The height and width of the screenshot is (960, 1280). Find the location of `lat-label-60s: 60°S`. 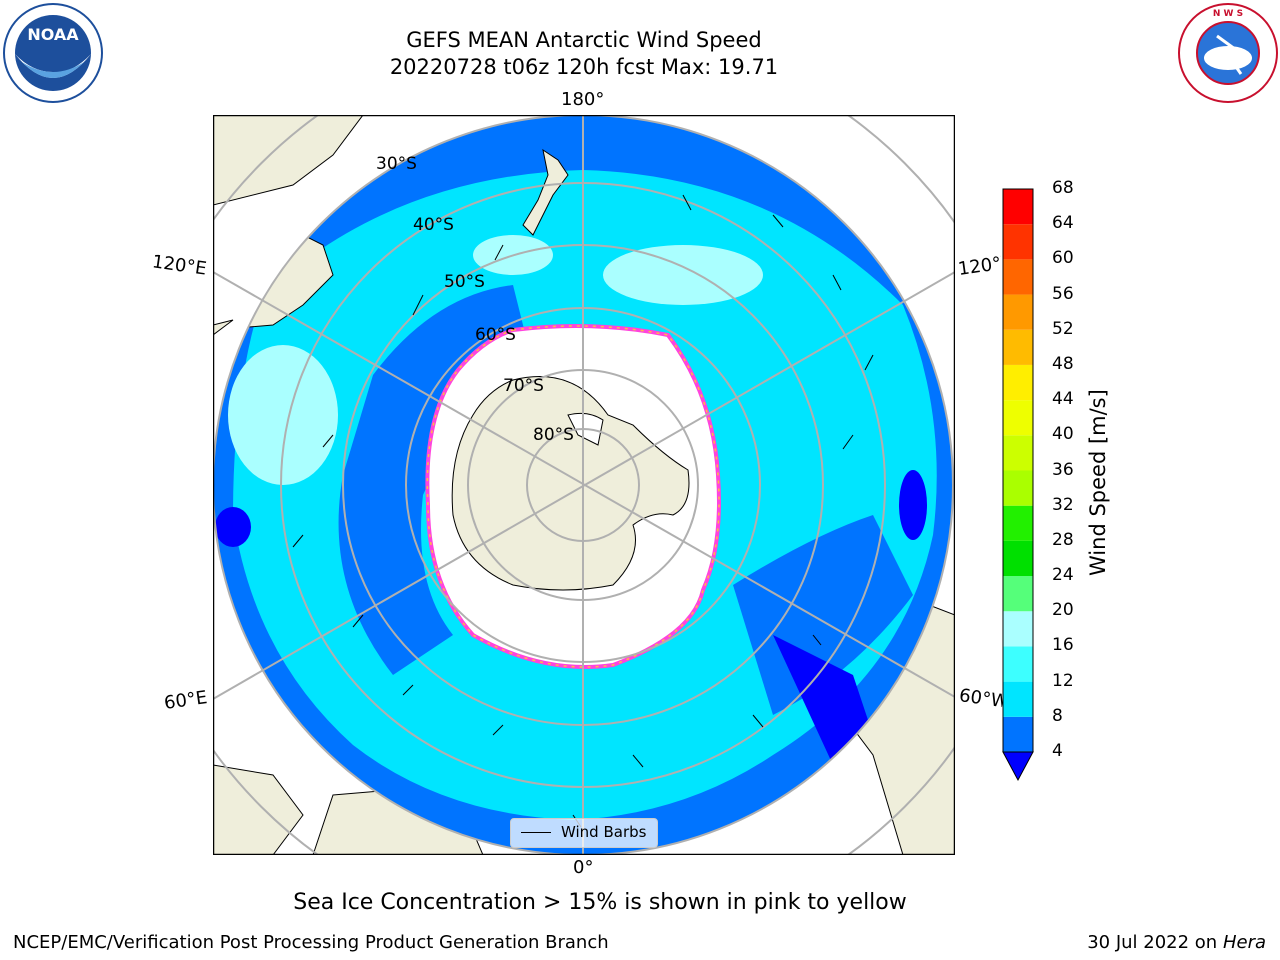

lat-label-60s: 60°S is located at coordinates (495, 335).